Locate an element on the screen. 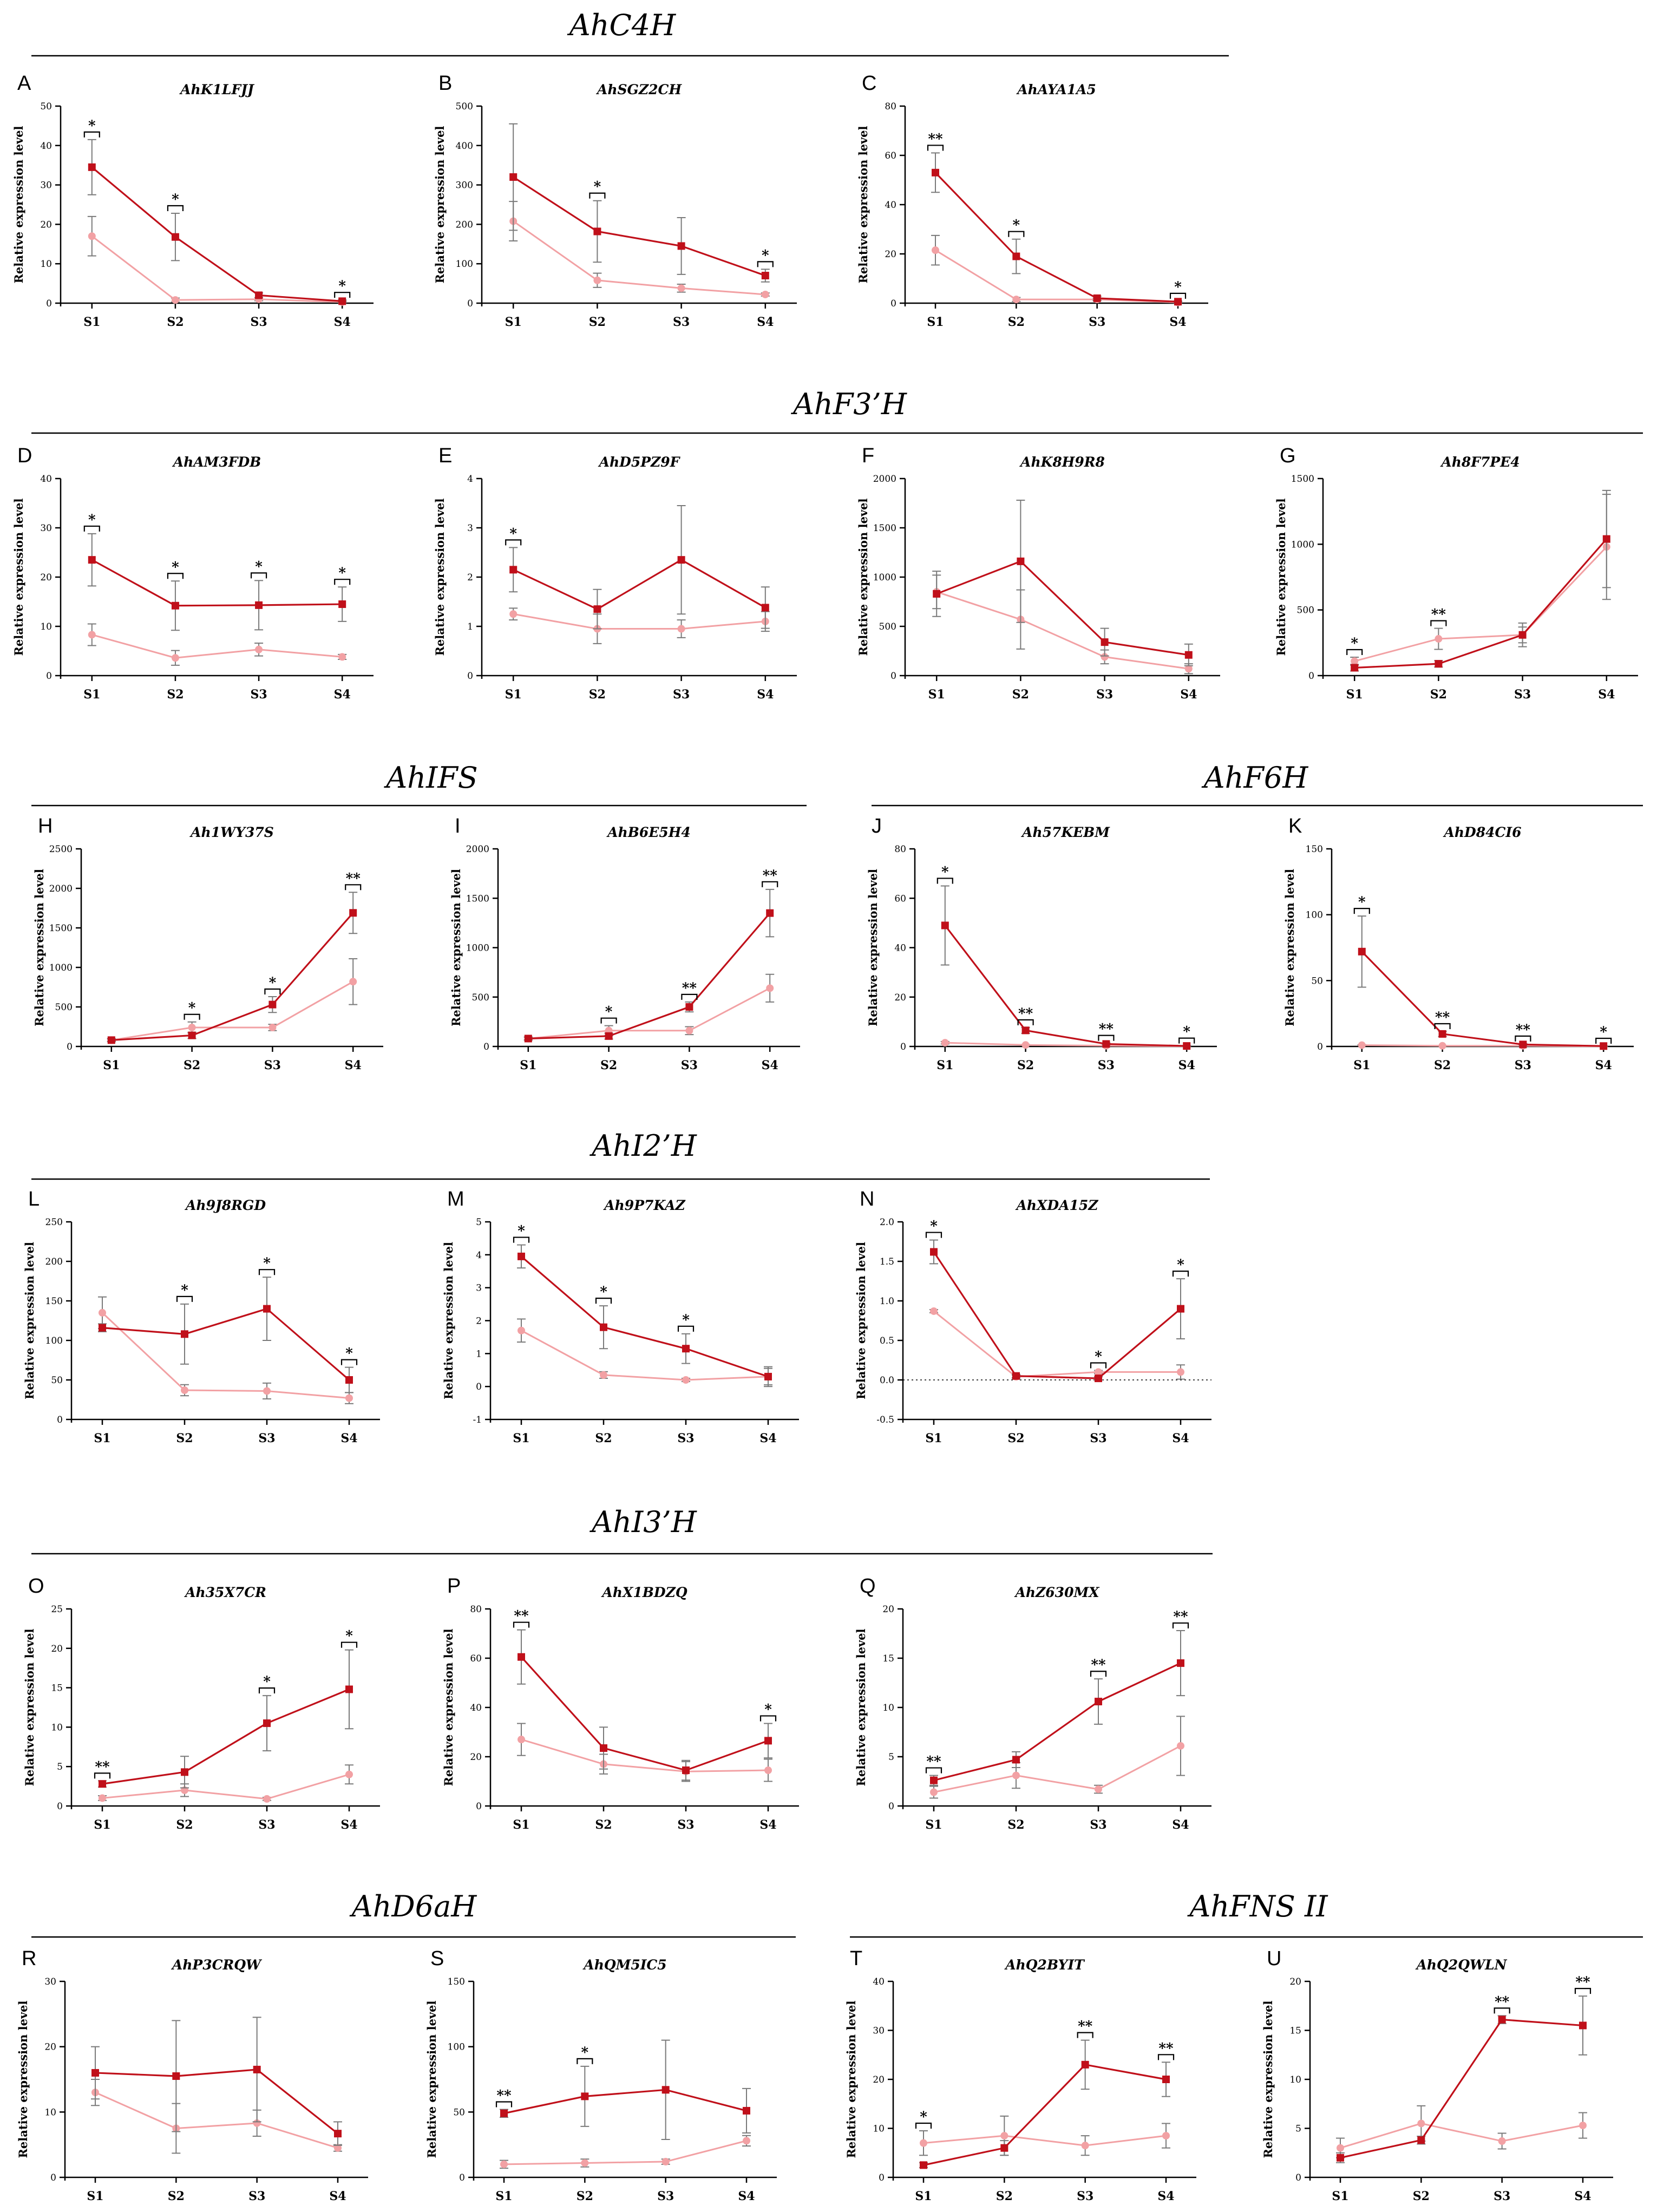 The height and width of the screenshot is (2212, 1657). panel-letter: H is located at coordinates (45, 826).